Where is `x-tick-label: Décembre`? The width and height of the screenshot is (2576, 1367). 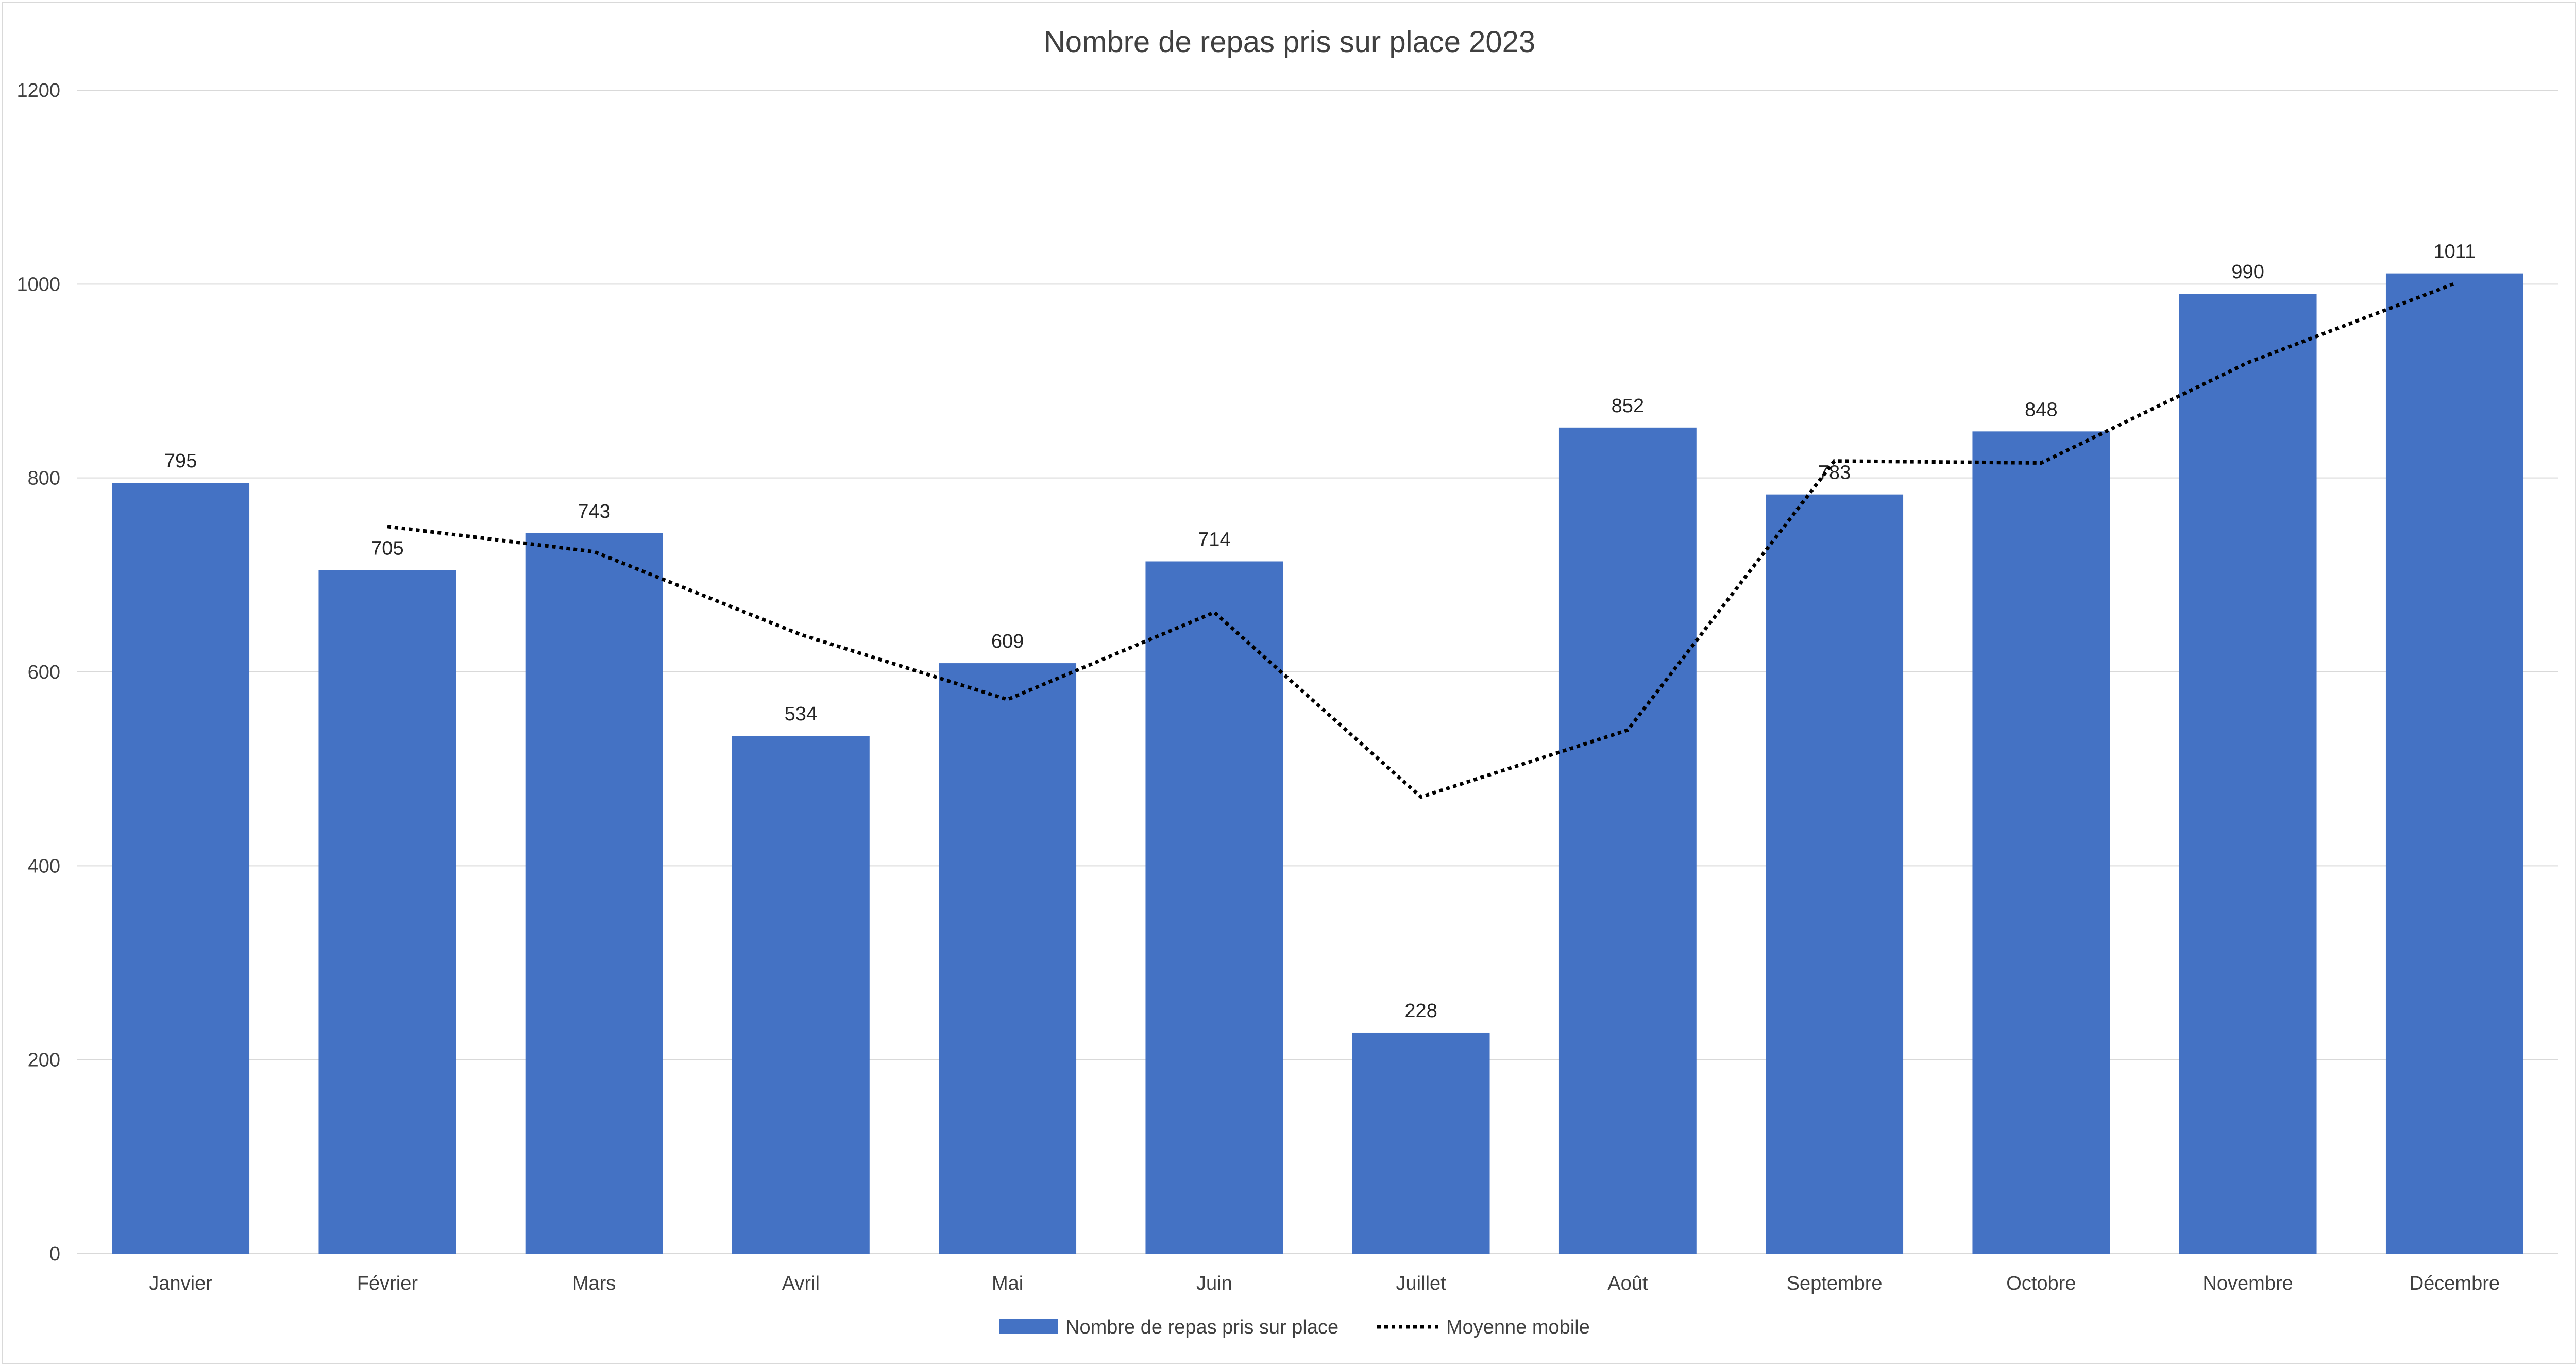 x-tick-label: Décembre is located at coordinates (2455, 1283).